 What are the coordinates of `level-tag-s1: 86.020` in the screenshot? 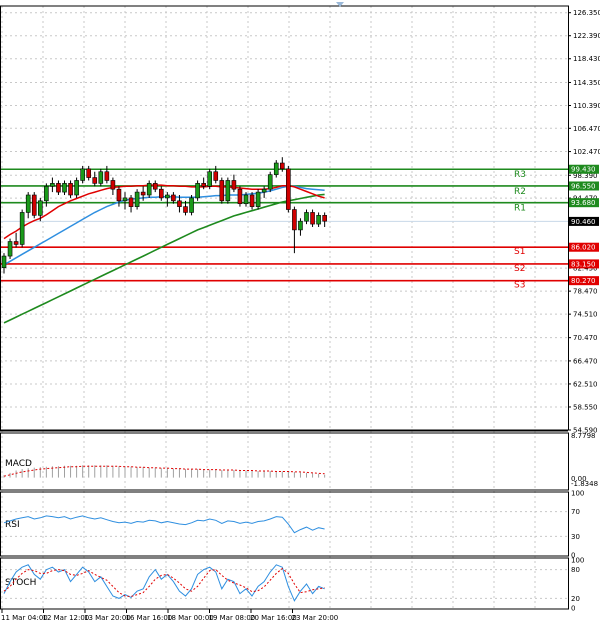 It's located at (583, 248).